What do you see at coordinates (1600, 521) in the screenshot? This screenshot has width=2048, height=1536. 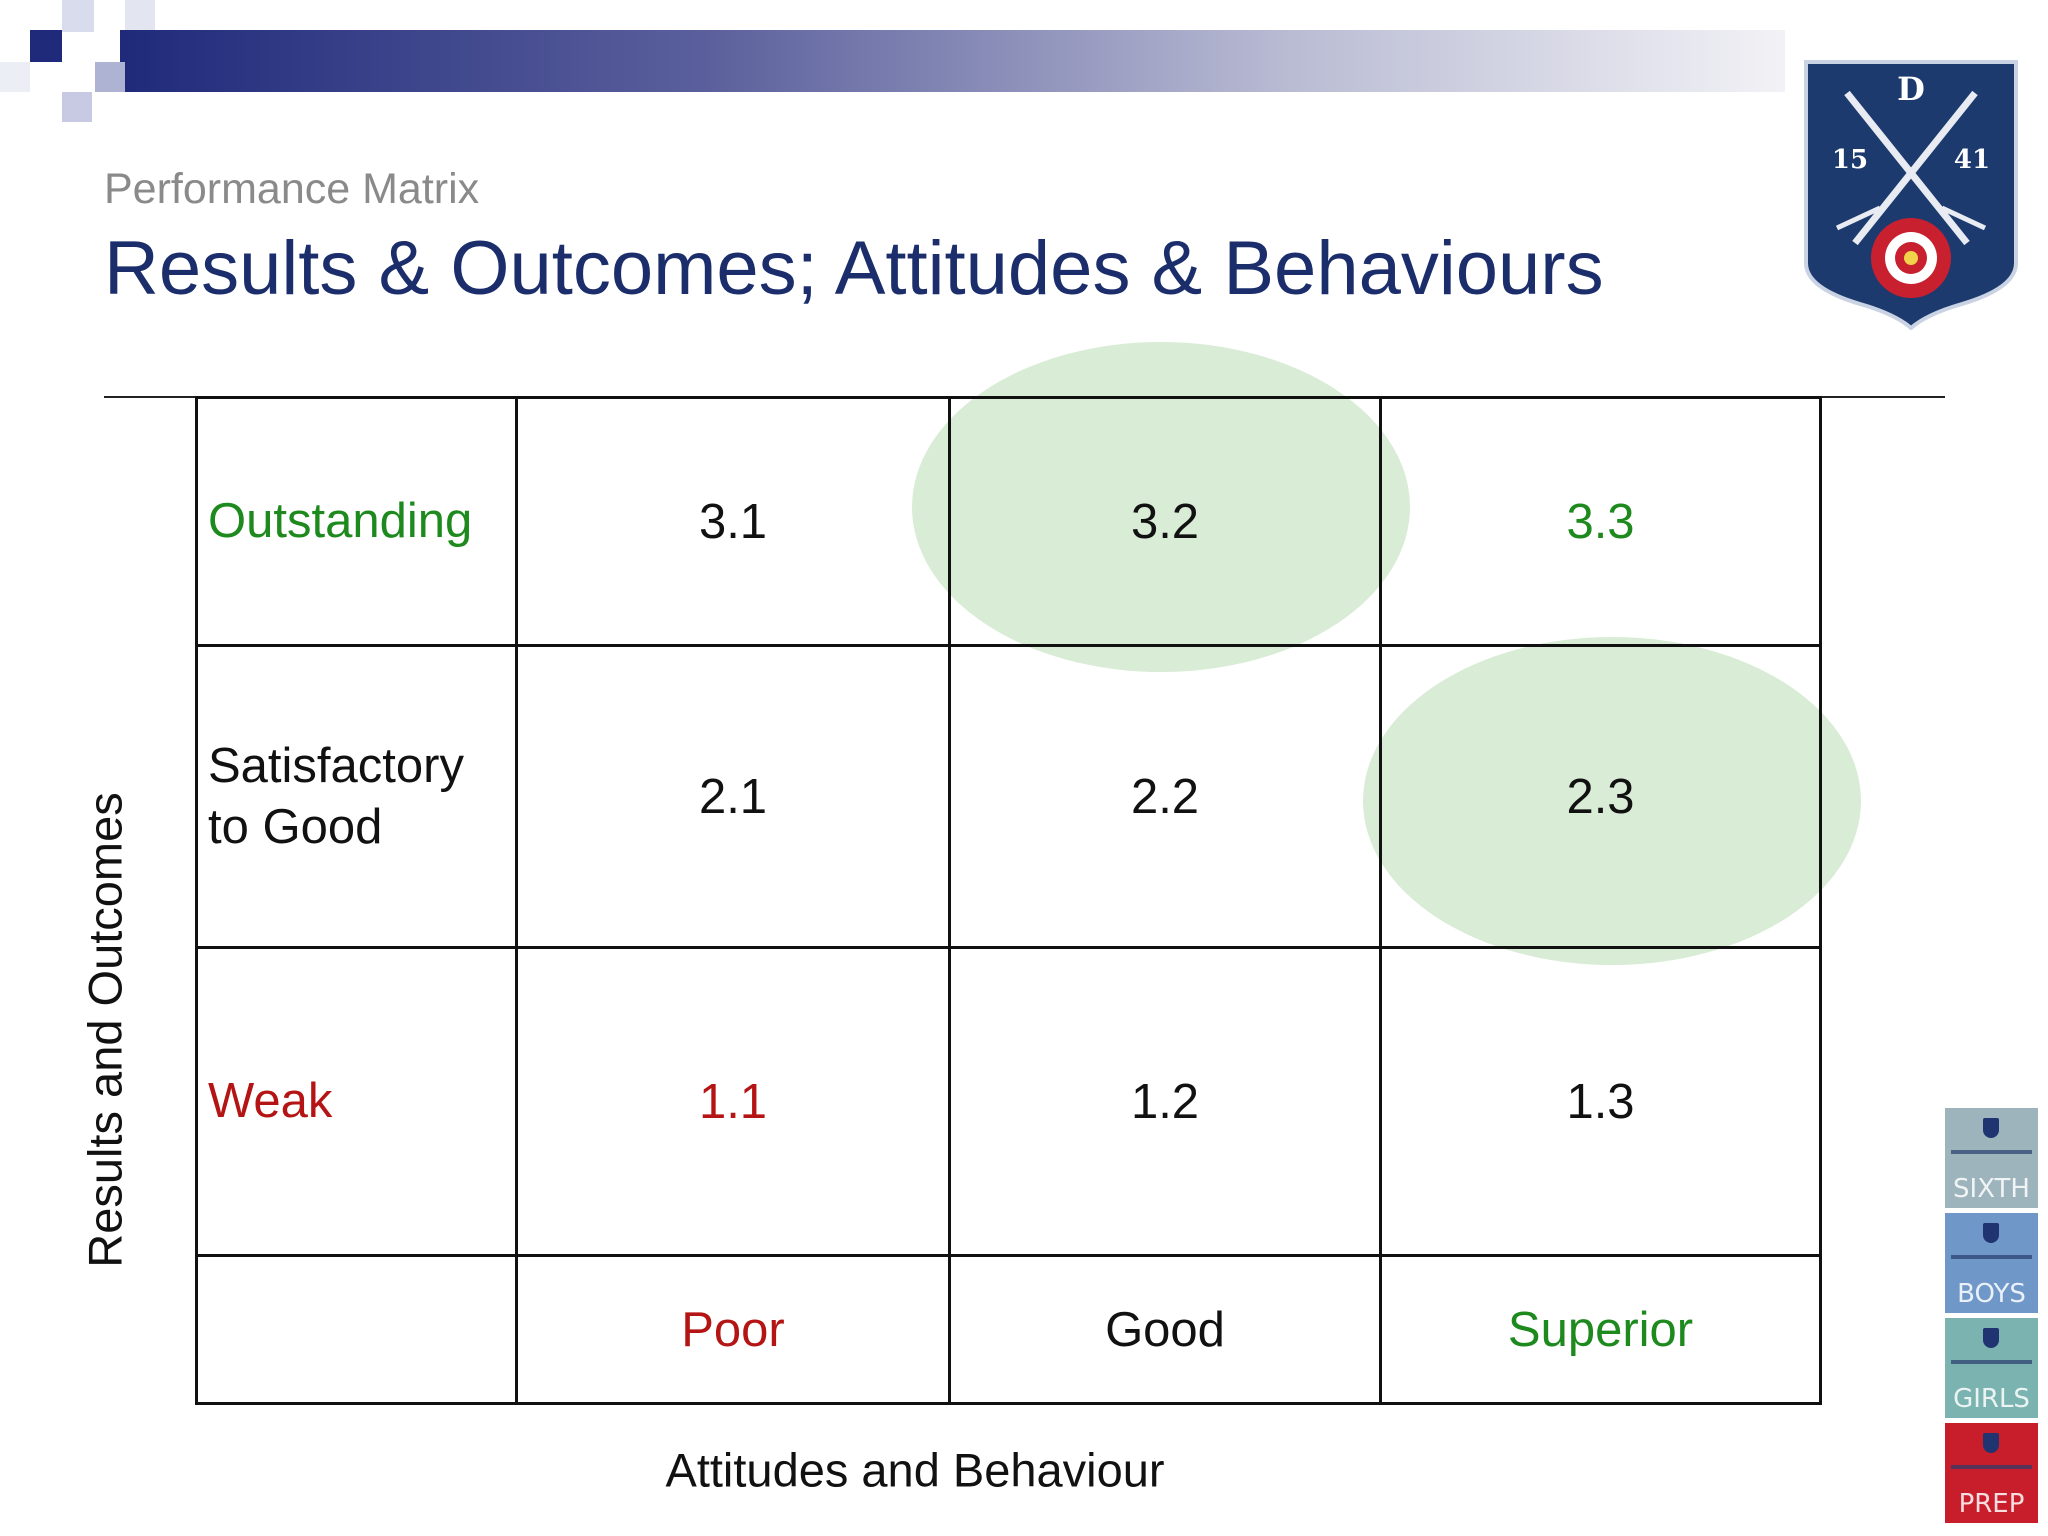 I see `cell-3-3: 3.3` at bounding box center [1600, 521].